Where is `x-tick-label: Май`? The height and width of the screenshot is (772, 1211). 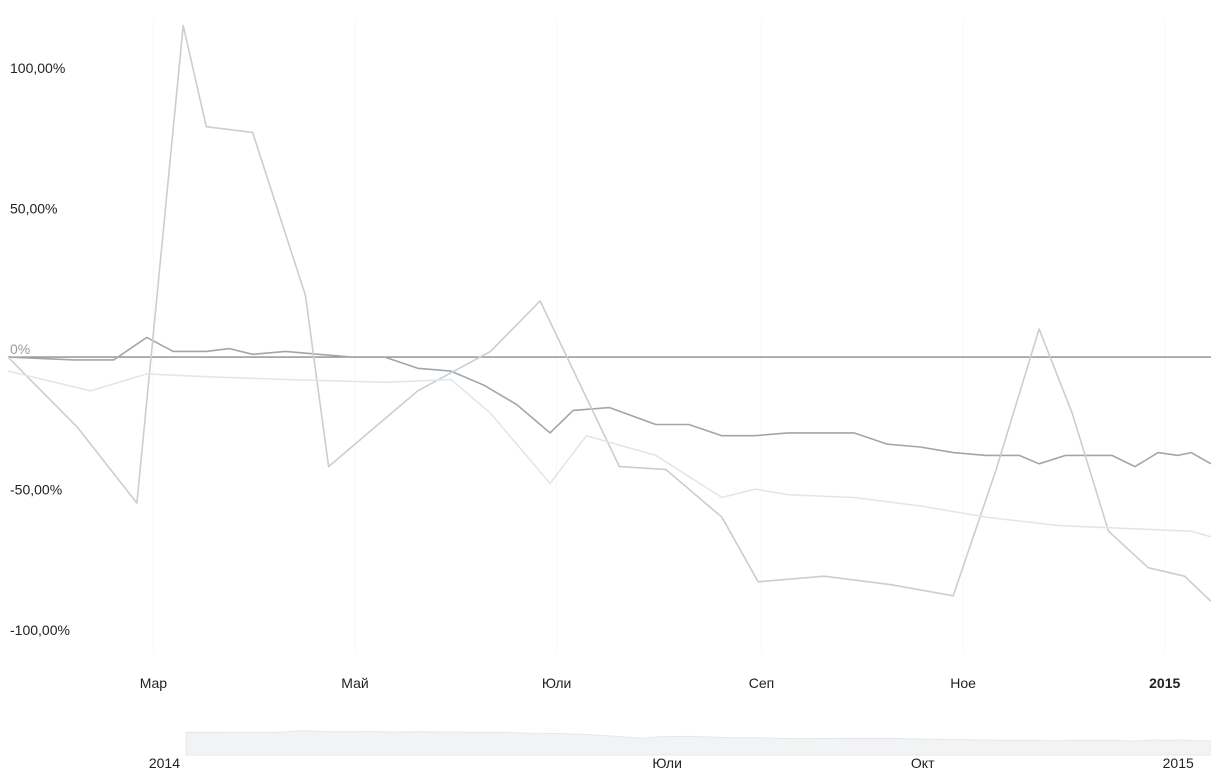 x-tick-label: Май is located at coordinates (354, 683).